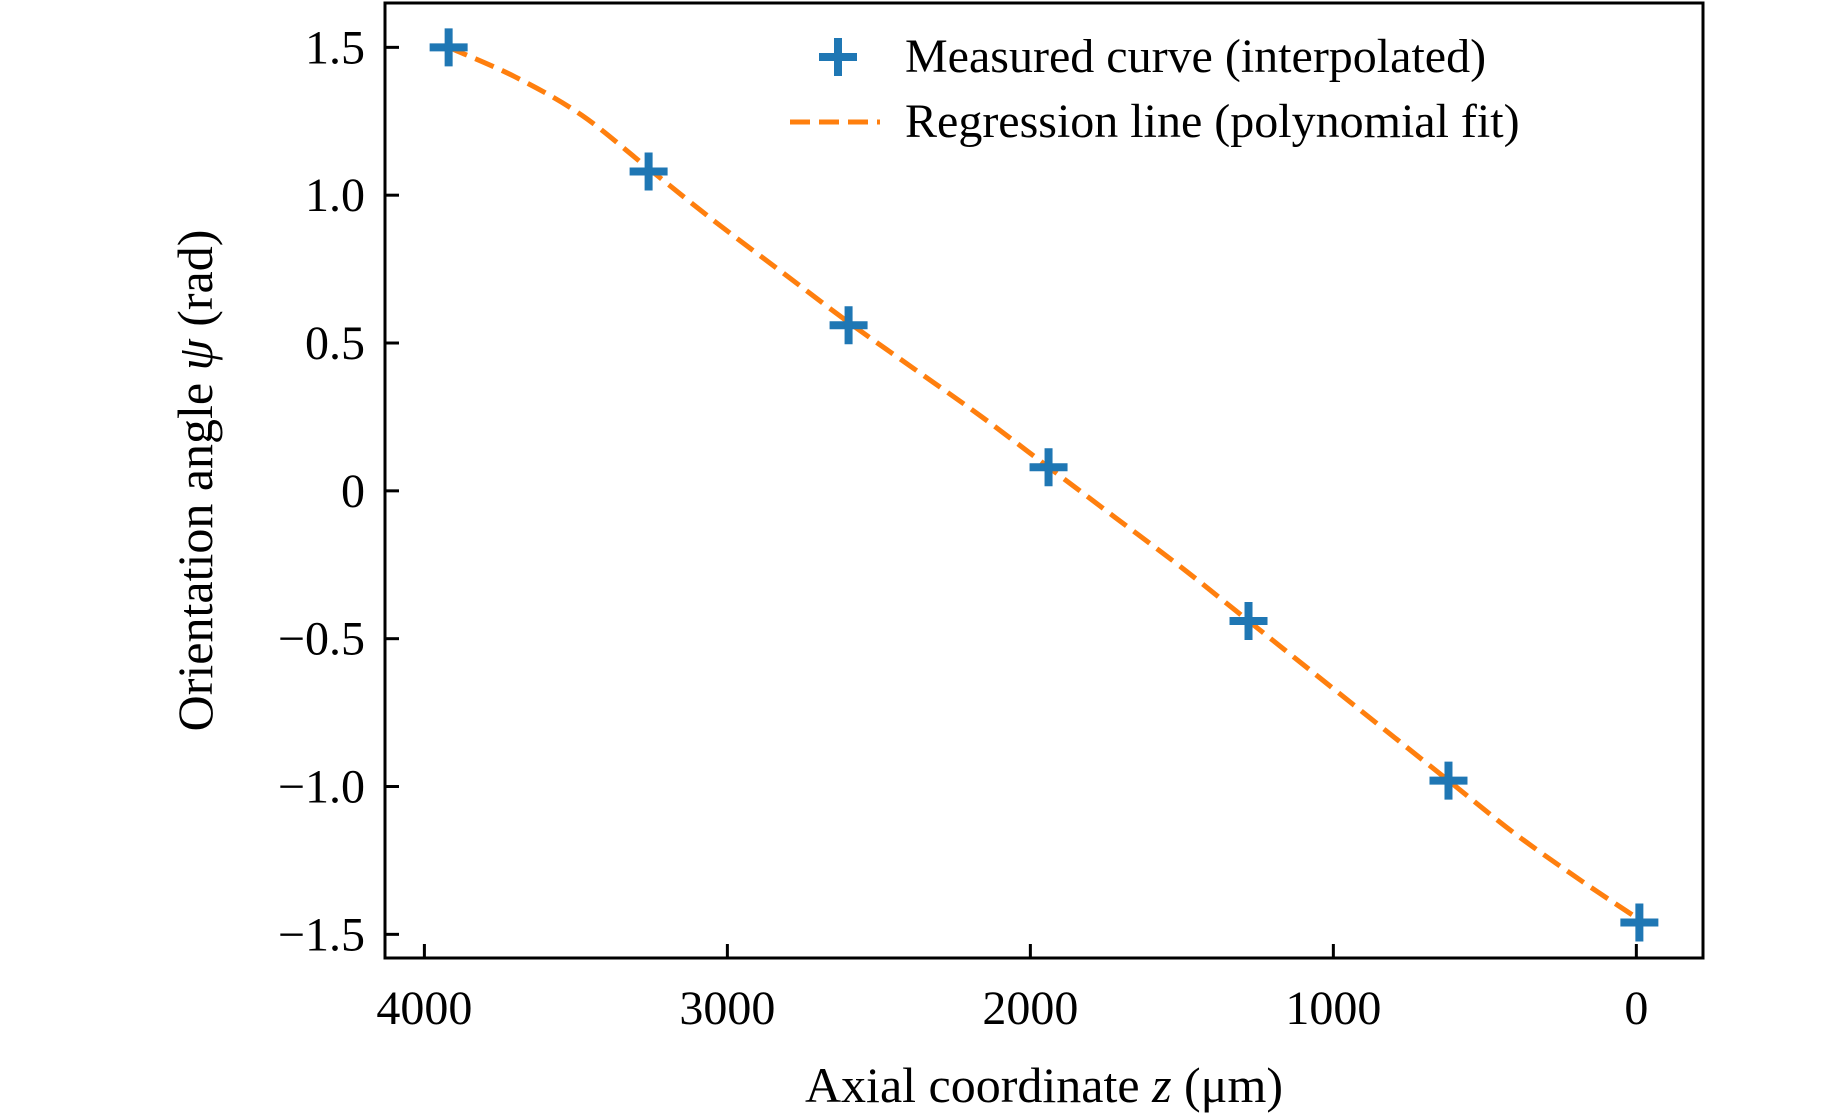 The image size is (1843, 1120). What do you see at coordinates (1030, 1008) in the screenshot?
I see `x-tick-label: 2000` at bounding box center [1030, 1008].